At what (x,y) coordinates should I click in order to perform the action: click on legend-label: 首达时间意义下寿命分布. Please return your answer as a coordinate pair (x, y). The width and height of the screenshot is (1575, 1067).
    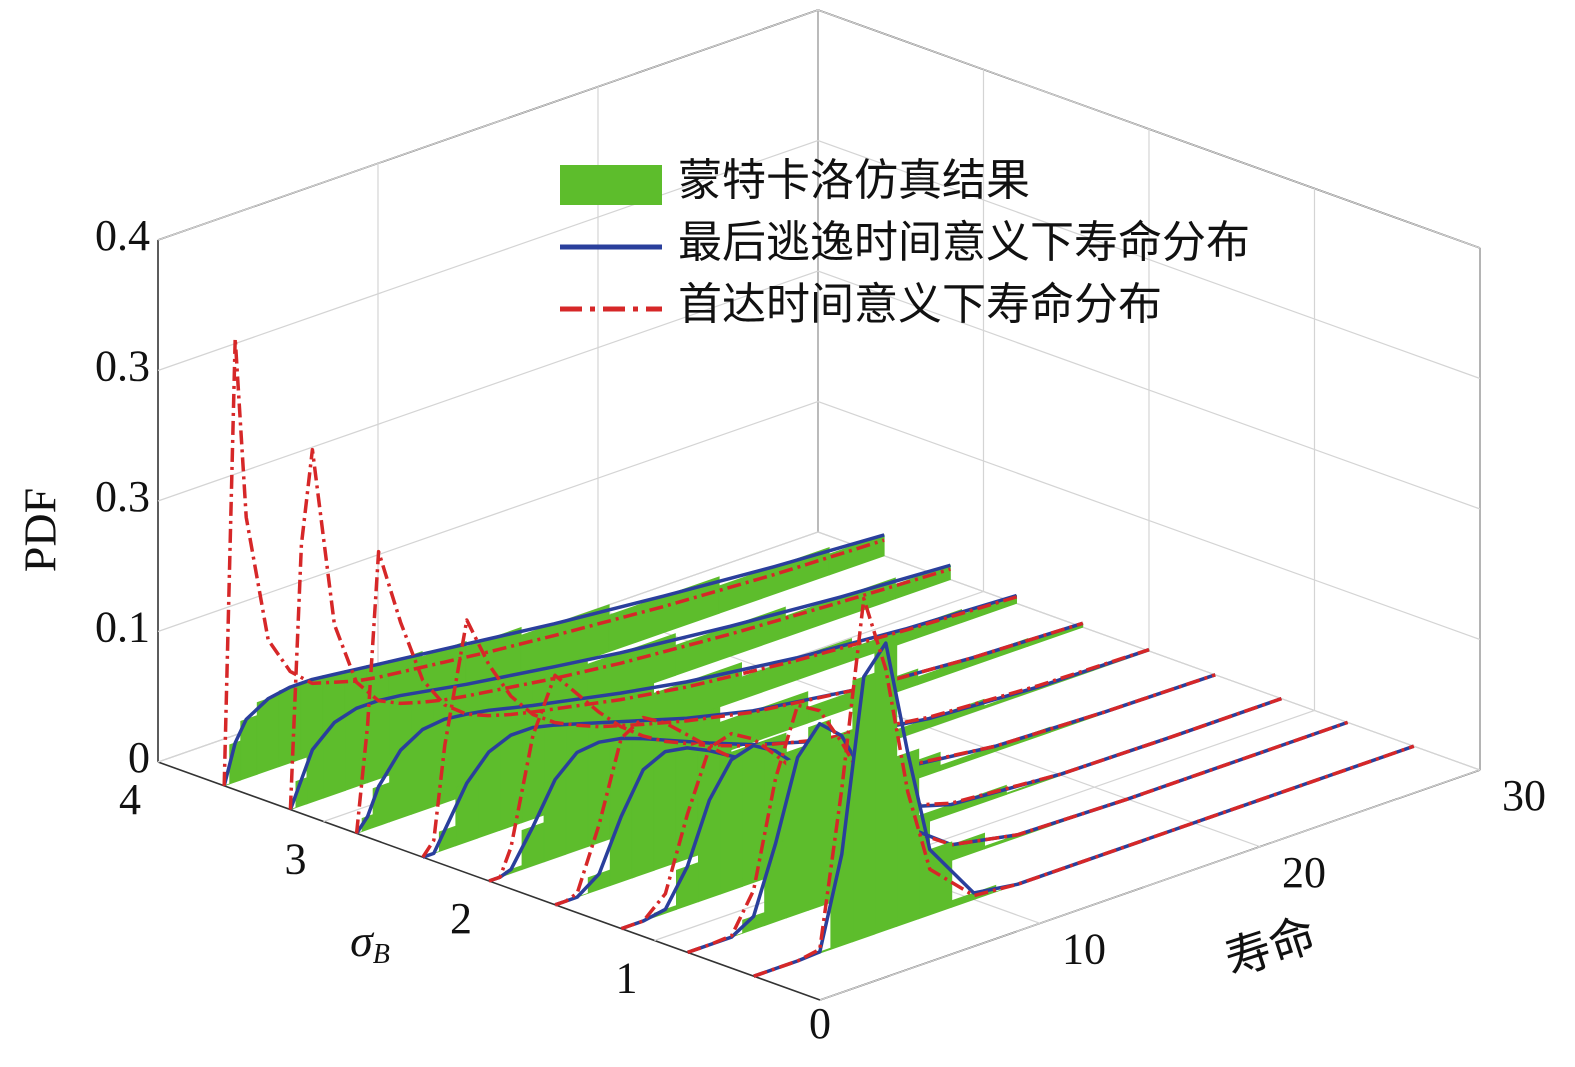
    Looking at the image, I should click on (920, 304).